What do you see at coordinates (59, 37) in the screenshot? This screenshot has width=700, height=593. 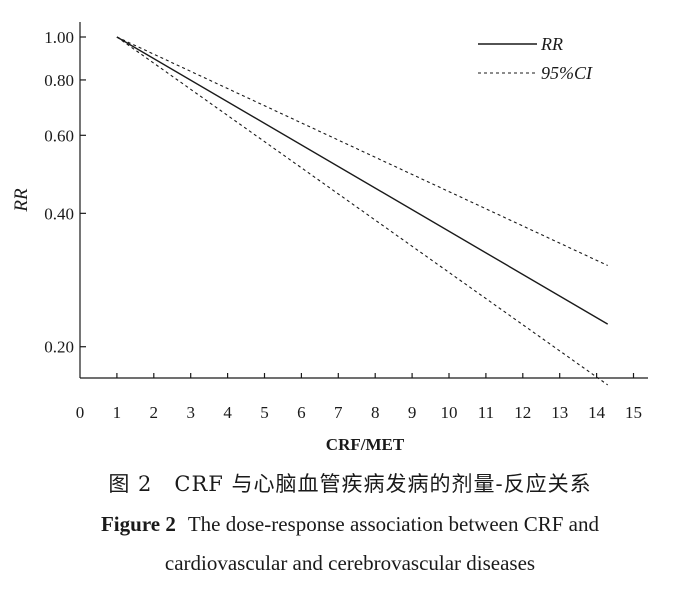 I see `y-tick-label-0: 1.00` at bounding box center [59, 37].